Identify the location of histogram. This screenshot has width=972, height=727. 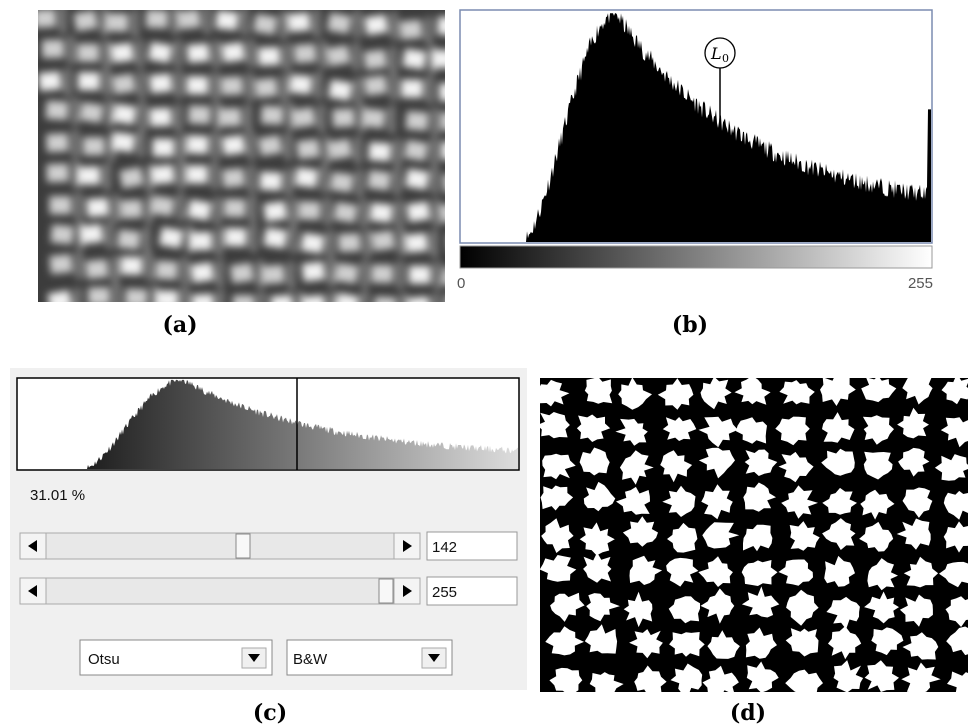
(268, 424).